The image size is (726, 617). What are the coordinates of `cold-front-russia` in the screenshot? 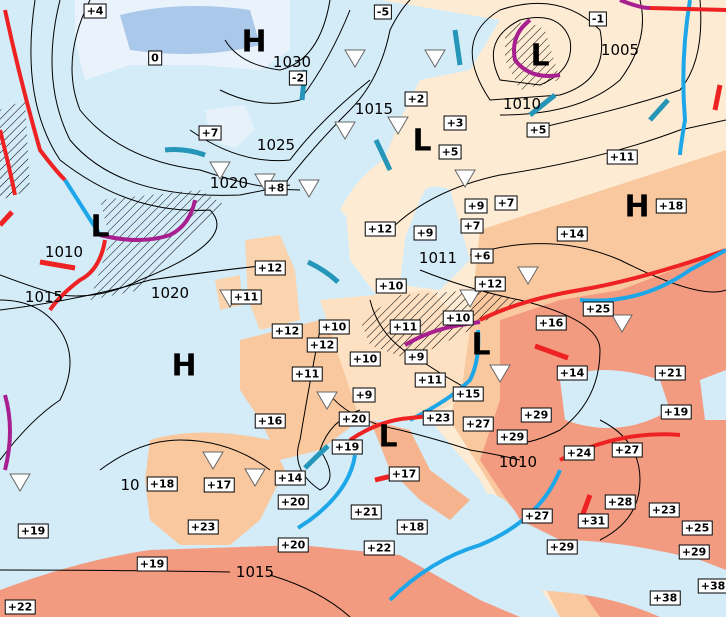 It's located at (685, 78).